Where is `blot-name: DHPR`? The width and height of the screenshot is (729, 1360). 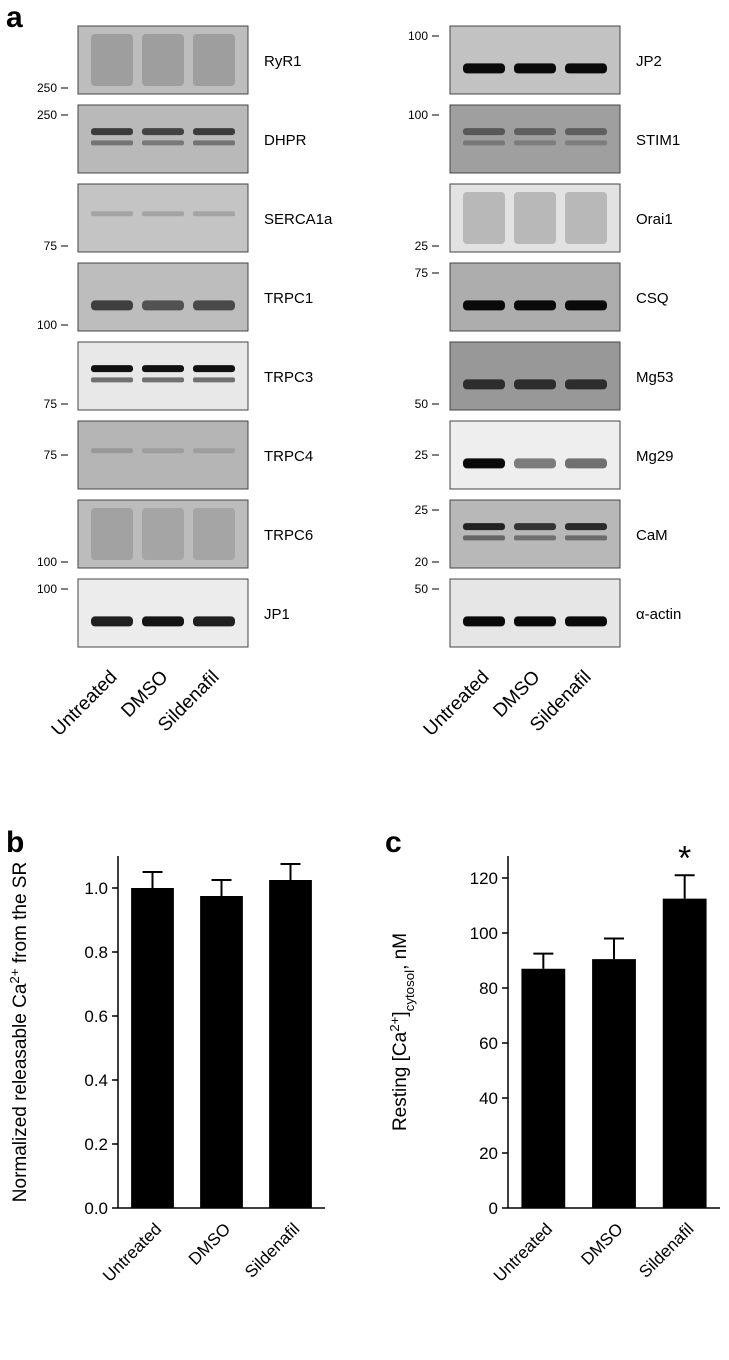 blot-name: DHPR is located at coordinates (285, 140).